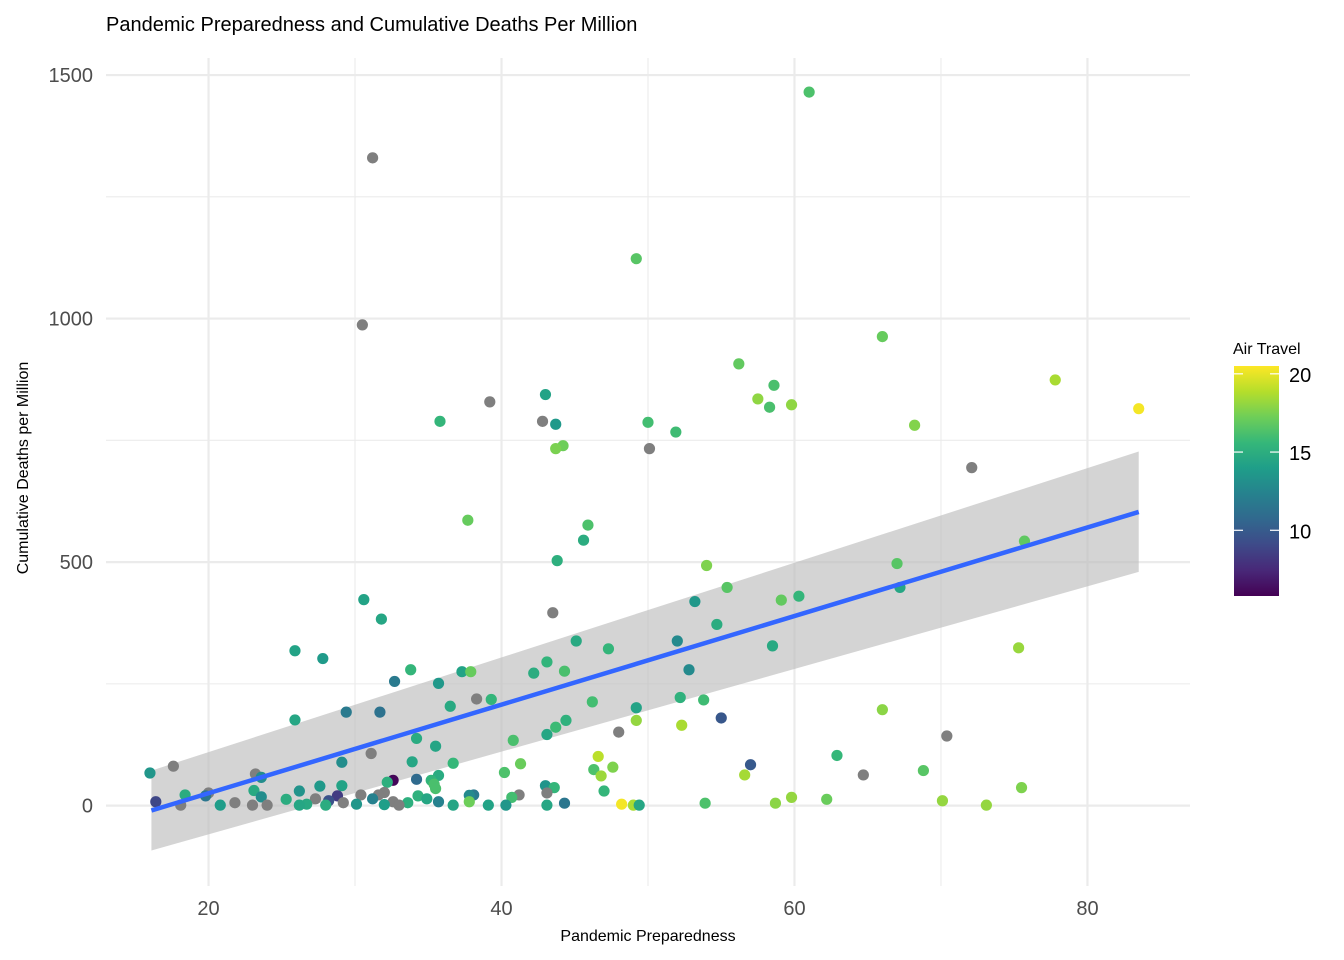 The width and height of the screenshot is (1344, 960). I want to click on x-axis-ticks: 20 40 60 80, so click(647, 909).